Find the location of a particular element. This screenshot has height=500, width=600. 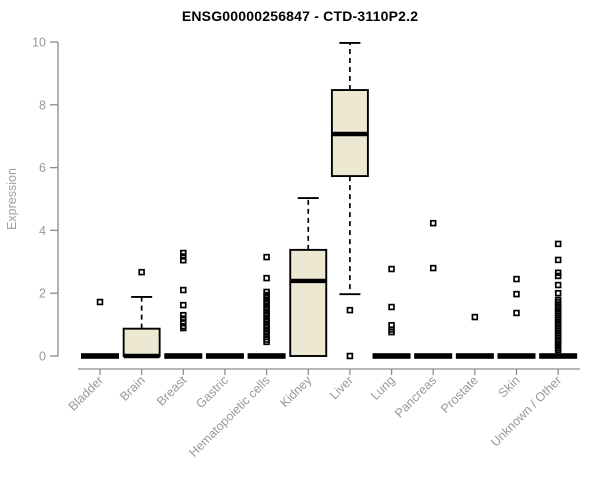

y-tick-label: 8 is located at coordinates (42, 105).